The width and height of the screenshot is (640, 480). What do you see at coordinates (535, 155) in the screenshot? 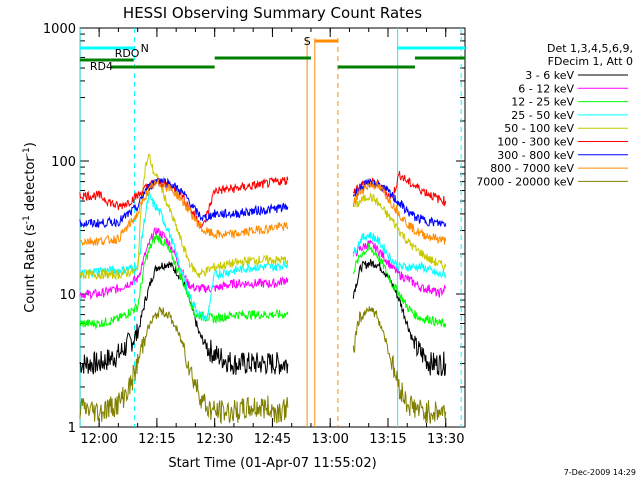
I see `legend-entry-6: 300 - 800 keV` at bounding box center [535, 155].